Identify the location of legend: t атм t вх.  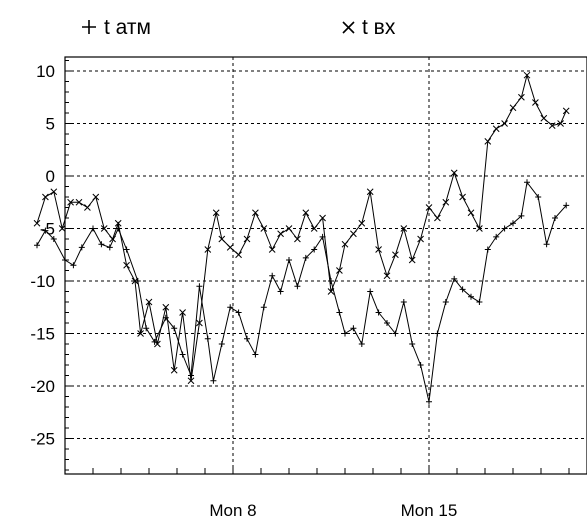
(239, 27).